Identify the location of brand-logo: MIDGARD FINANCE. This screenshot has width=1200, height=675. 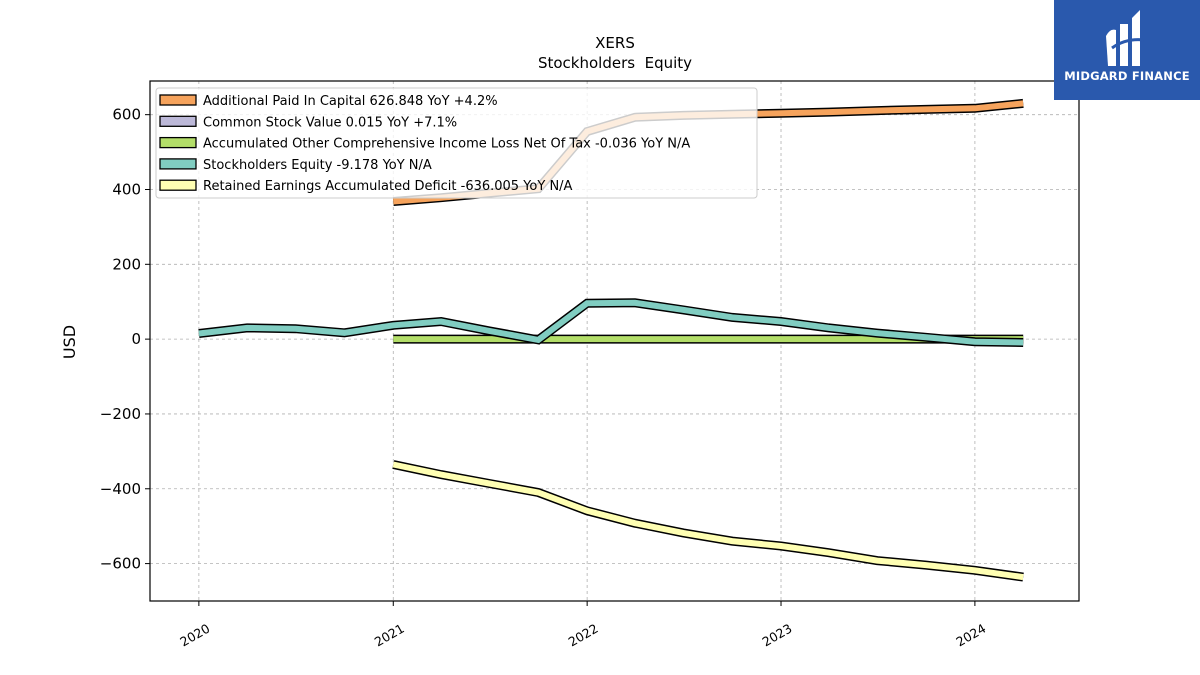
(1127, 50).